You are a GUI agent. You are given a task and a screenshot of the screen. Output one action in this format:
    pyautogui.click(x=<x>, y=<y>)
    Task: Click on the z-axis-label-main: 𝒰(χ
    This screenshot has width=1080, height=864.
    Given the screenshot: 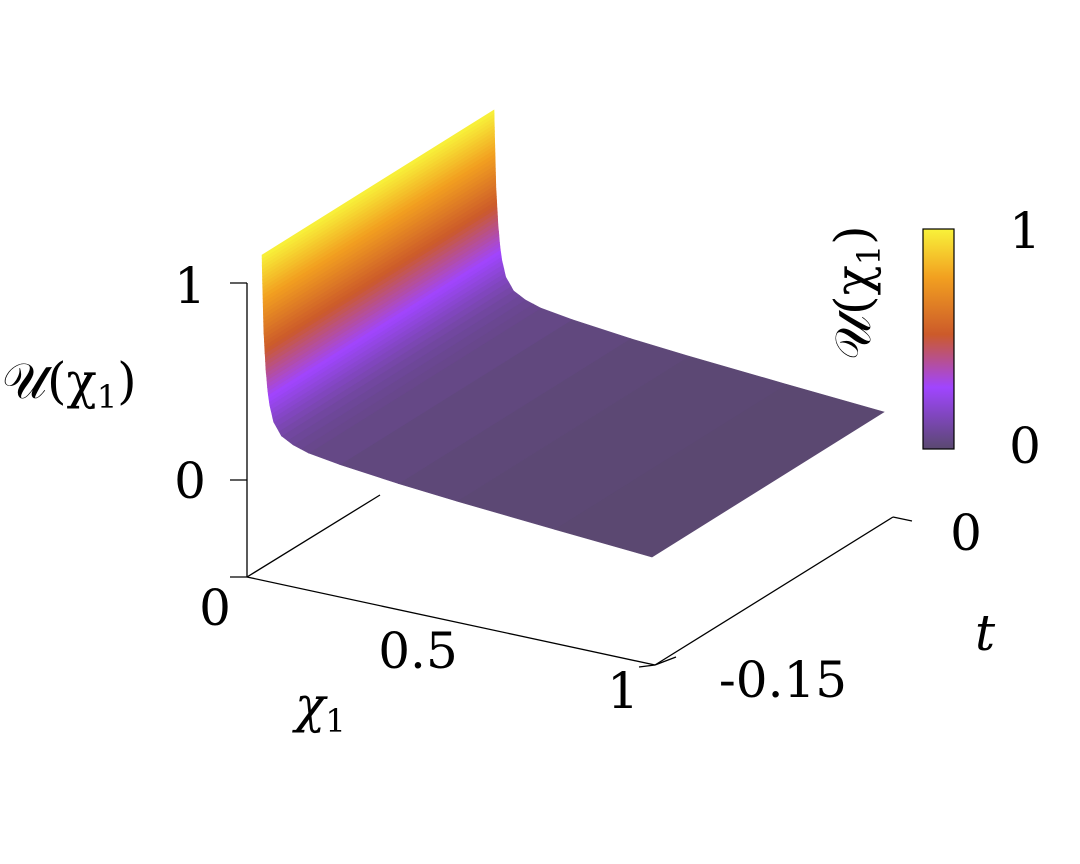 What is the action you would take?
    pyautogui.click(x=49, y=381)
    